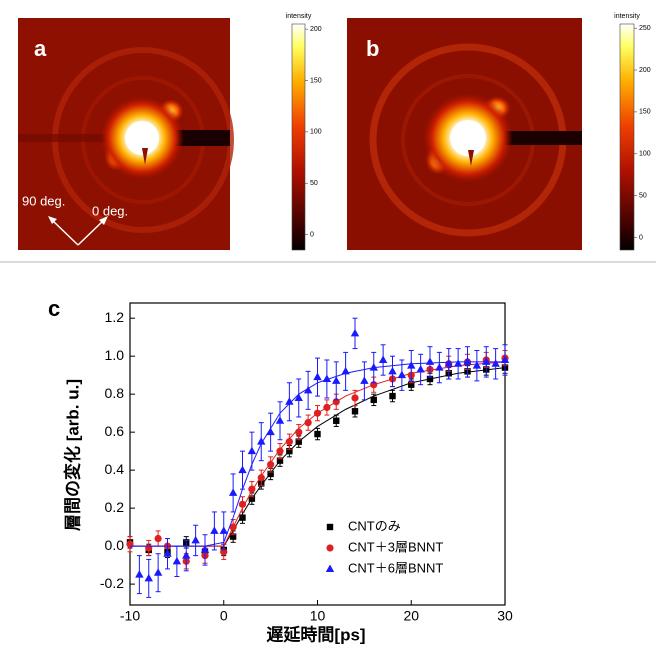 The height and width of the screenshot is (655, 656). What do you see at coordinates (112, 583) in the screenshot?
I see `y-tick-label: -0.2` at bounding box center [112, 583].